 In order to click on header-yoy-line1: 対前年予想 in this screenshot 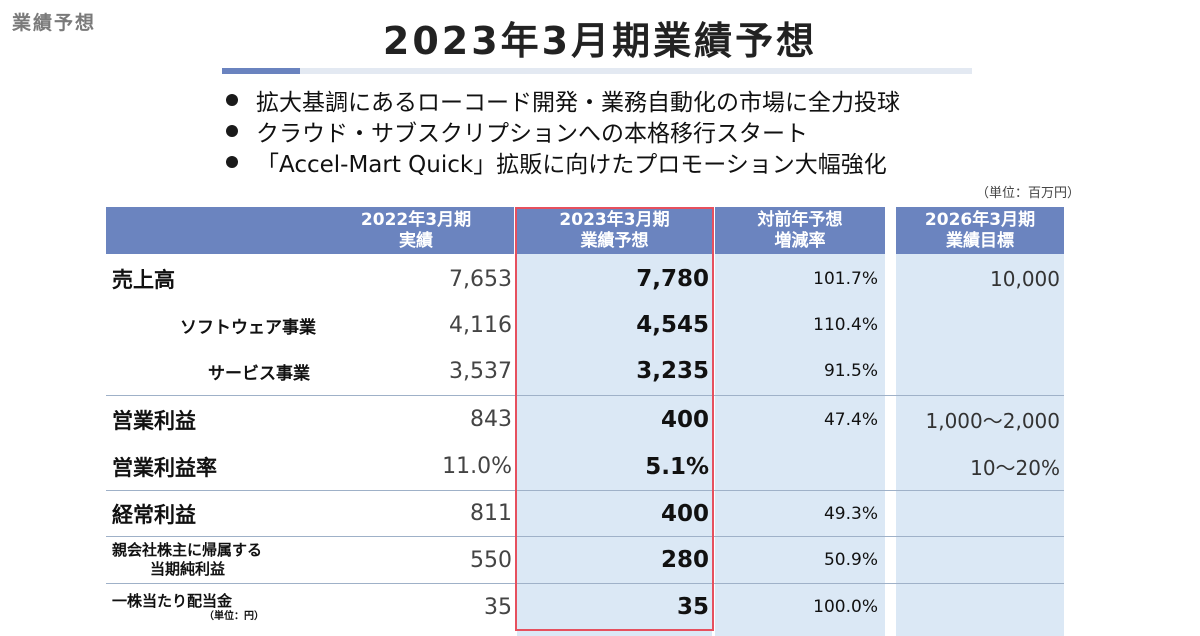, I will do `click(800, 220)`.